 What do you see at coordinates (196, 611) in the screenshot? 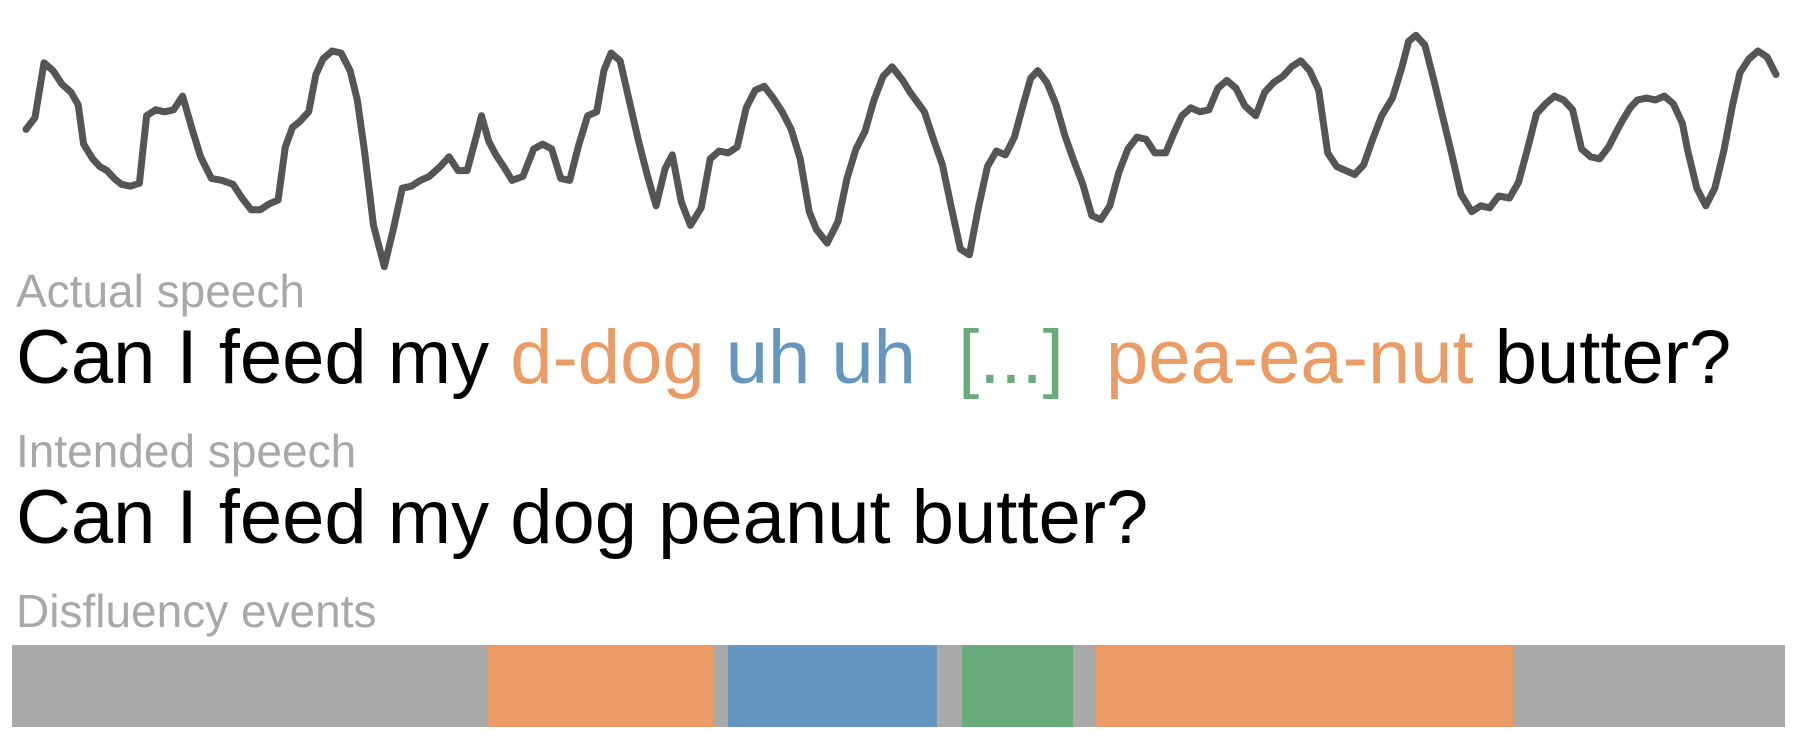
I see `disfluency-events-label: Disfluency events` at bounding box center [196, 611].